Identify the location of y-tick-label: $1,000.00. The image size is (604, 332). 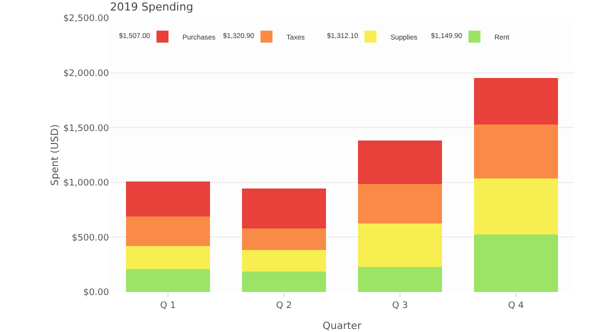
(86, 183).